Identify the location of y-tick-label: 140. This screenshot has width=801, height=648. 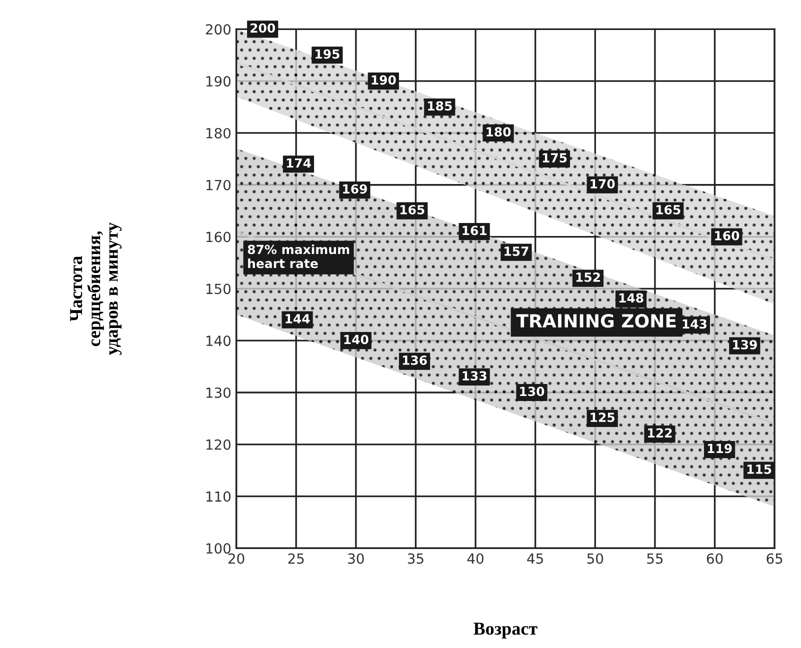
(218, 341).